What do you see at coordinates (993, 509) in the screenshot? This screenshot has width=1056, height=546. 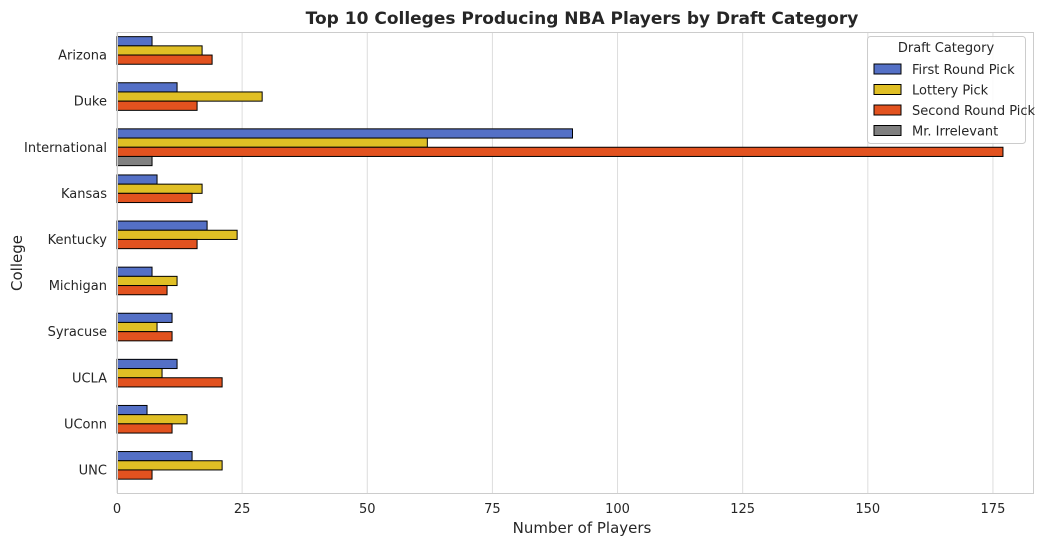 I see `x-tick-label: 175` at bounding box center [993, 509].